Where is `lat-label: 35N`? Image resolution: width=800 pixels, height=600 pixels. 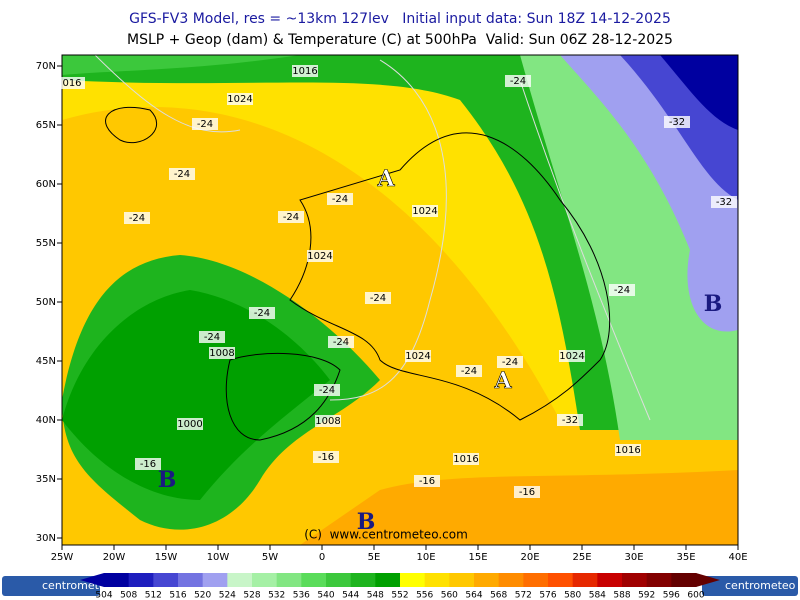 lat-label: 35N is located at coordinates (46, 479).